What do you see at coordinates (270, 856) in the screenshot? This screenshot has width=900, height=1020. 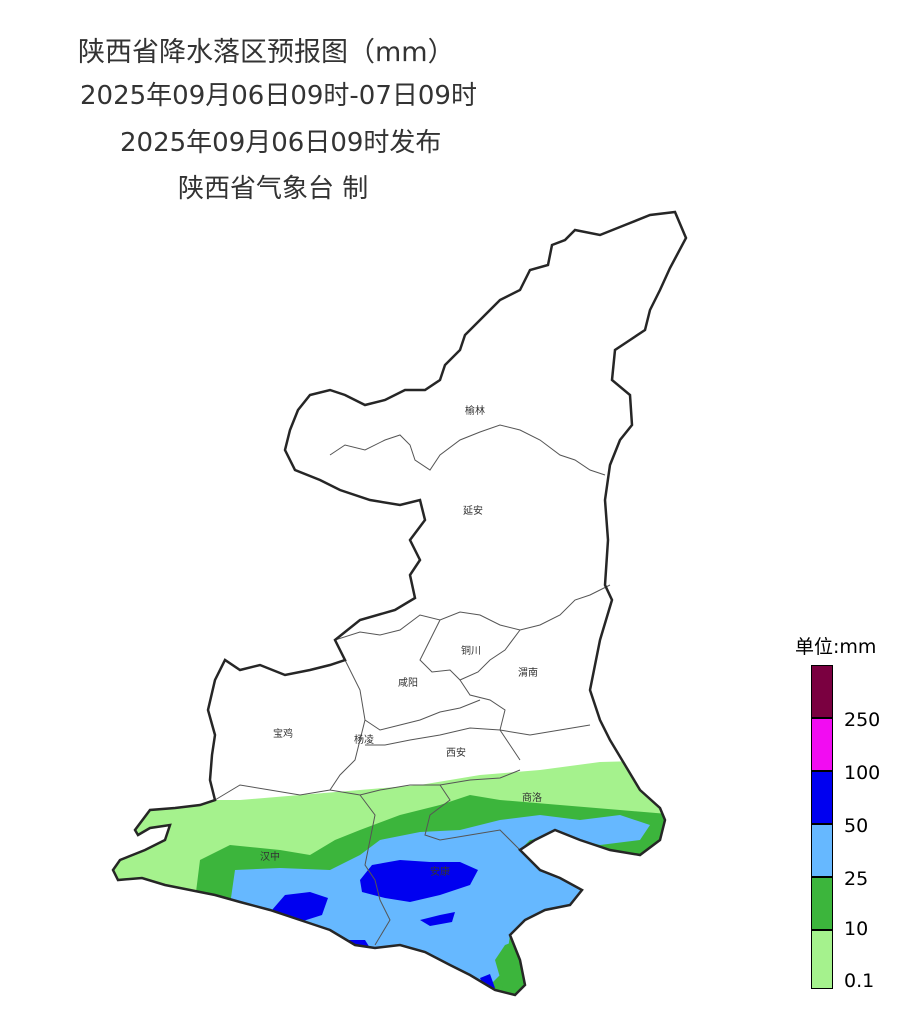 I see `city-label-hanzhong: 汉中` at bounding box center [270, 856].